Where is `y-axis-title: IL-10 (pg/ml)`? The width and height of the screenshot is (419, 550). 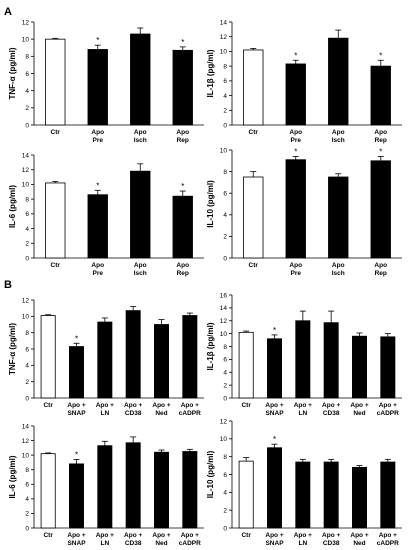 y-axis-title: IL-10 (pg/ml) is located at coordinates (210, 204).